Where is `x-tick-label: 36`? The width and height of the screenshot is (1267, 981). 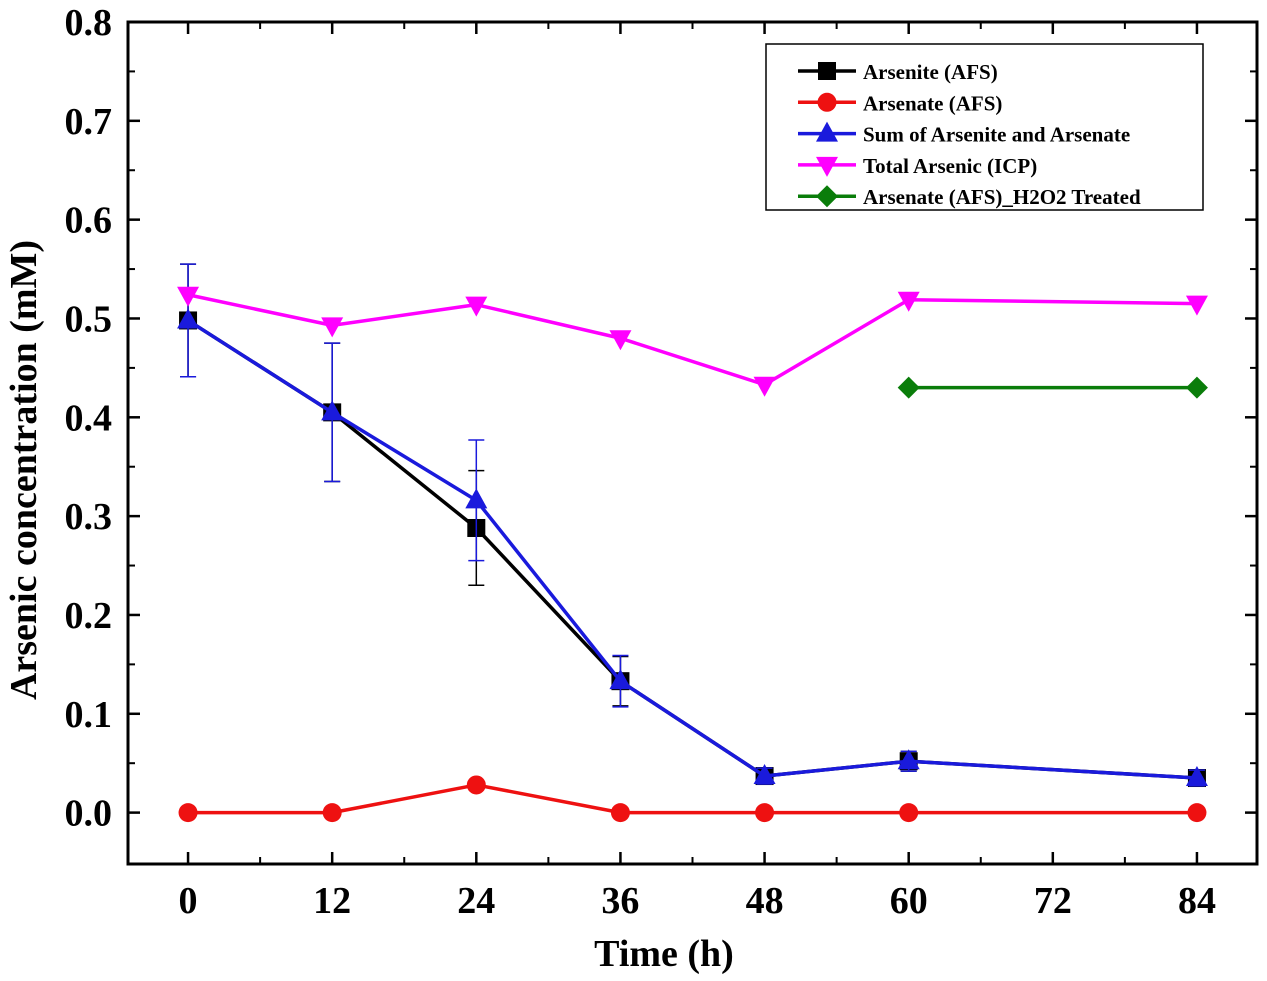
x-tick-label: 36 is located at coordinates (620, 901).